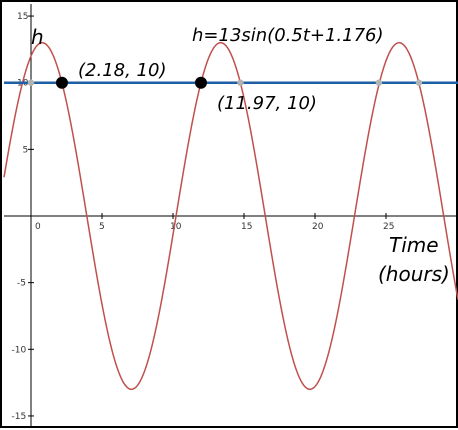 This screenshot has width=458, height=430. I want to click on x-tick-label: 15, so click(246, 227).